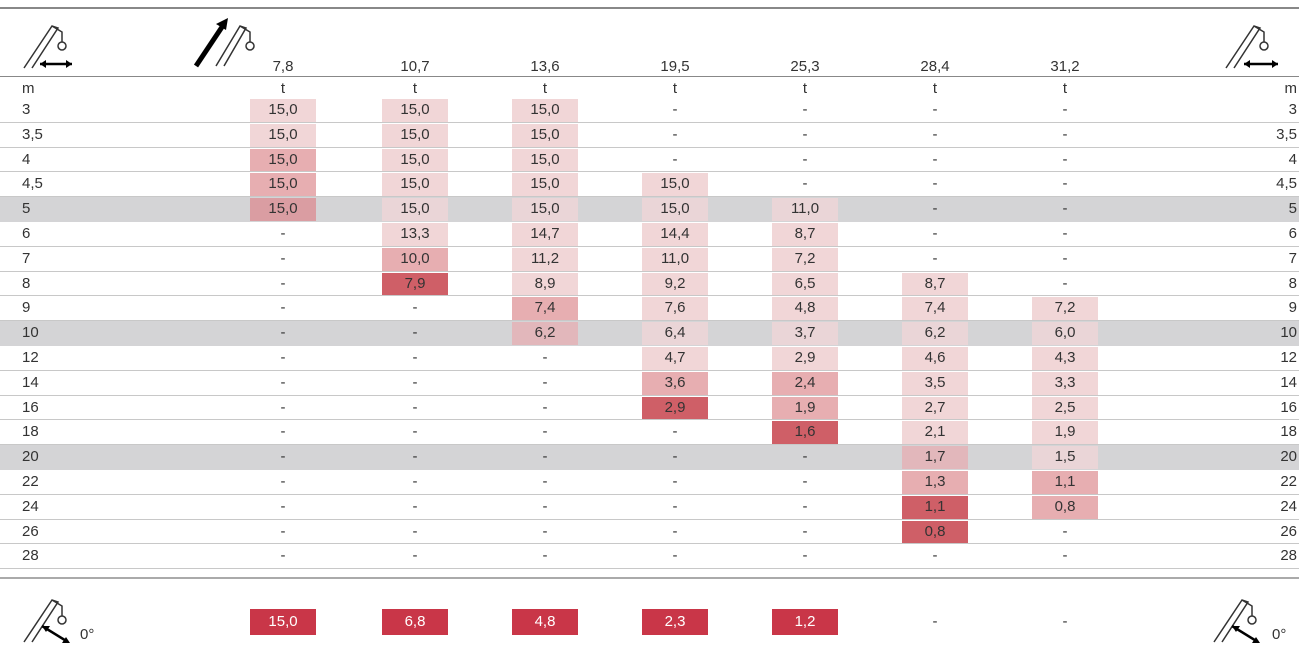 Image resolution: width=1299 pixels, height=649 pixels. What do you see at coordinates (1065, 457) in the screenshot?
I see `cell: 1,5` at bounding box center [1065, 457].